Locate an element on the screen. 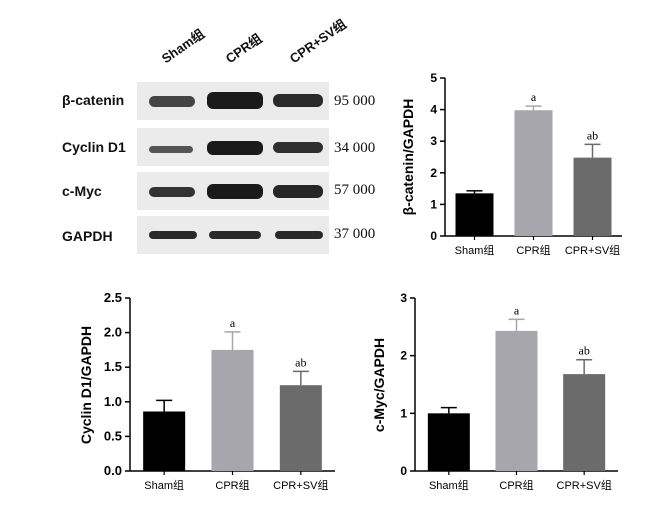  blot-strip-cyclin-d1 is located at coordinates (233, 147).